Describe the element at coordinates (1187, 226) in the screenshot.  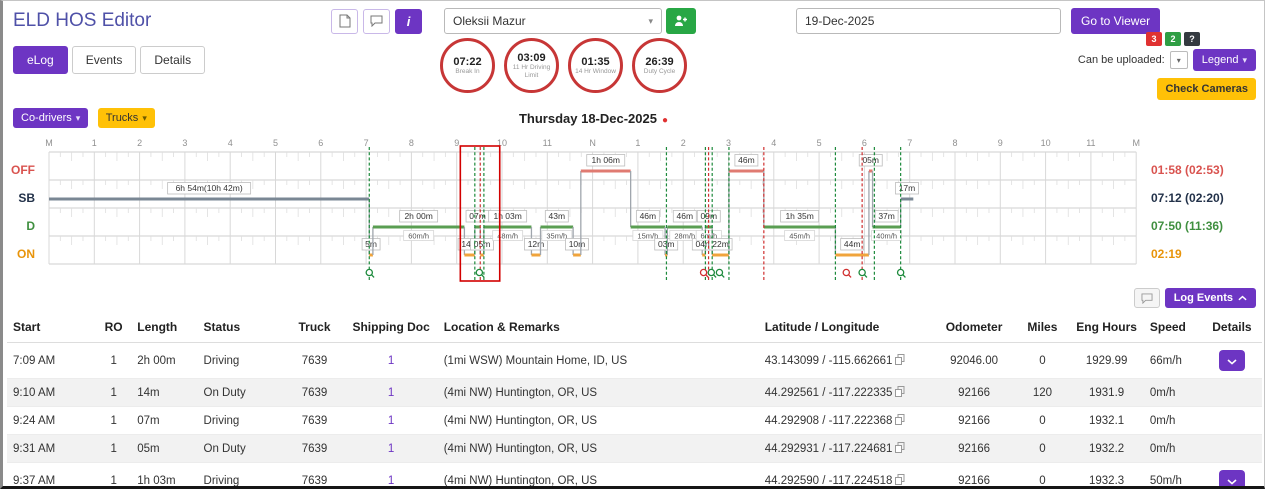
I see `duty-total-d: 07:50 (11:36)` at that location.